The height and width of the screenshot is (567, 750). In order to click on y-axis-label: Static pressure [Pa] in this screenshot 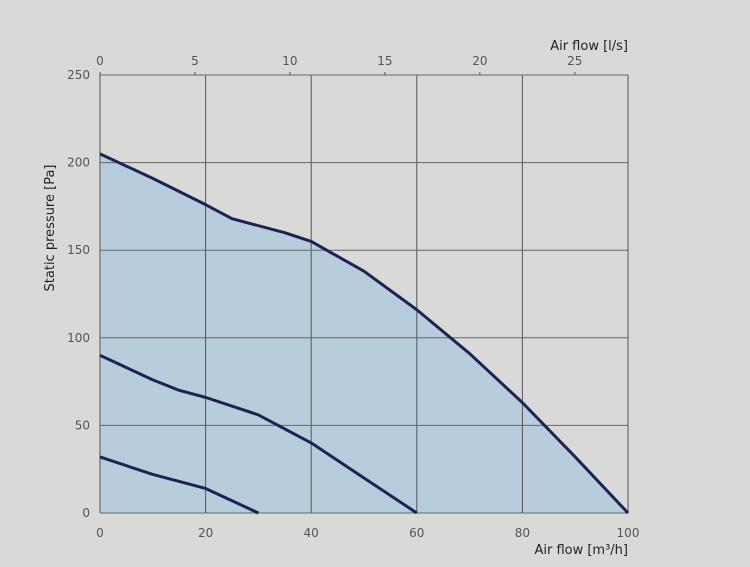, I will do `click(50, 228)`.